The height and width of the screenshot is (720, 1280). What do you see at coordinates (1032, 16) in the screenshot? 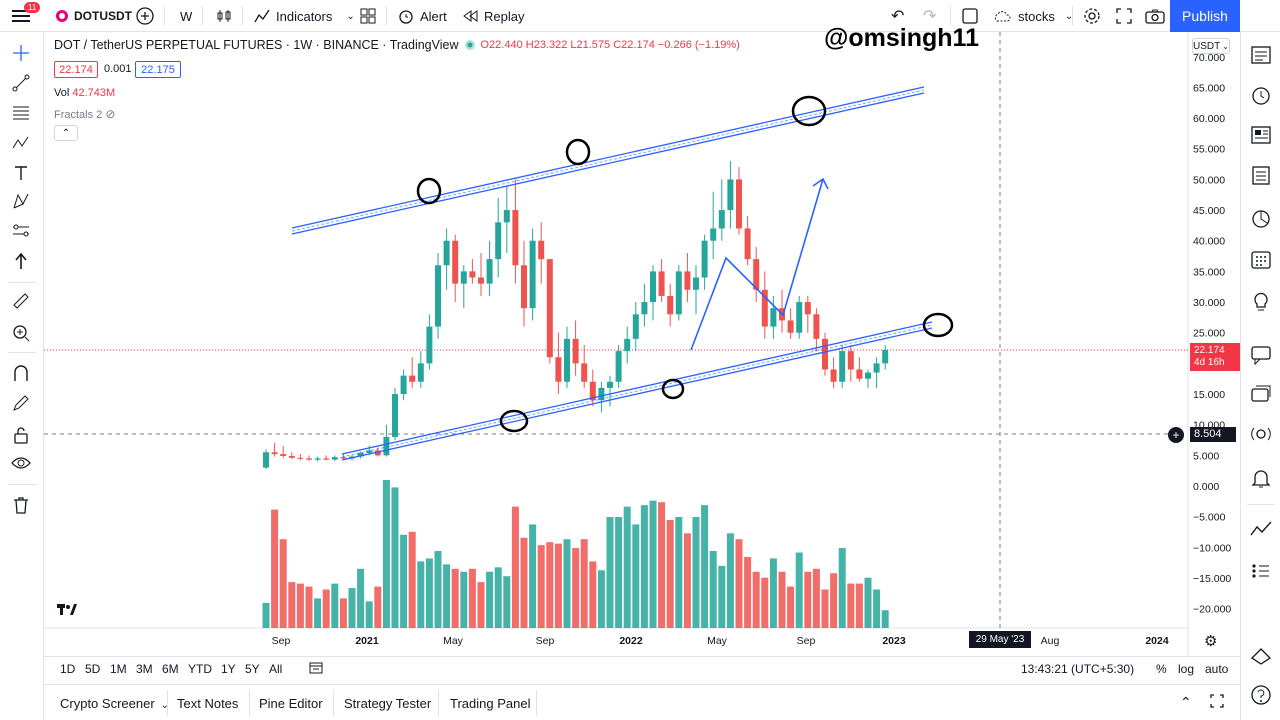
I see `layout-button: stocks ⌄` at bounding box center [1032, 16].